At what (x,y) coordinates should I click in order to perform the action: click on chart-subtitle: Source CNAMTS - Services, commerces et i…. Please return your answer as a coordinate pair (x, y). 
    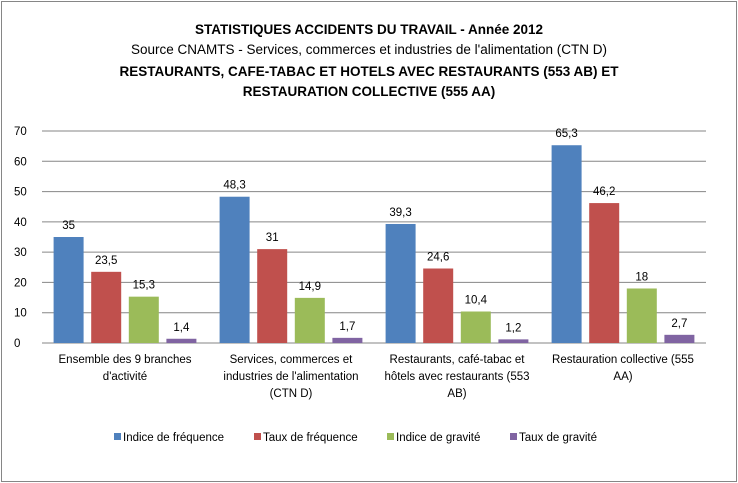
    Looking at the image, I should click on (369, 49).